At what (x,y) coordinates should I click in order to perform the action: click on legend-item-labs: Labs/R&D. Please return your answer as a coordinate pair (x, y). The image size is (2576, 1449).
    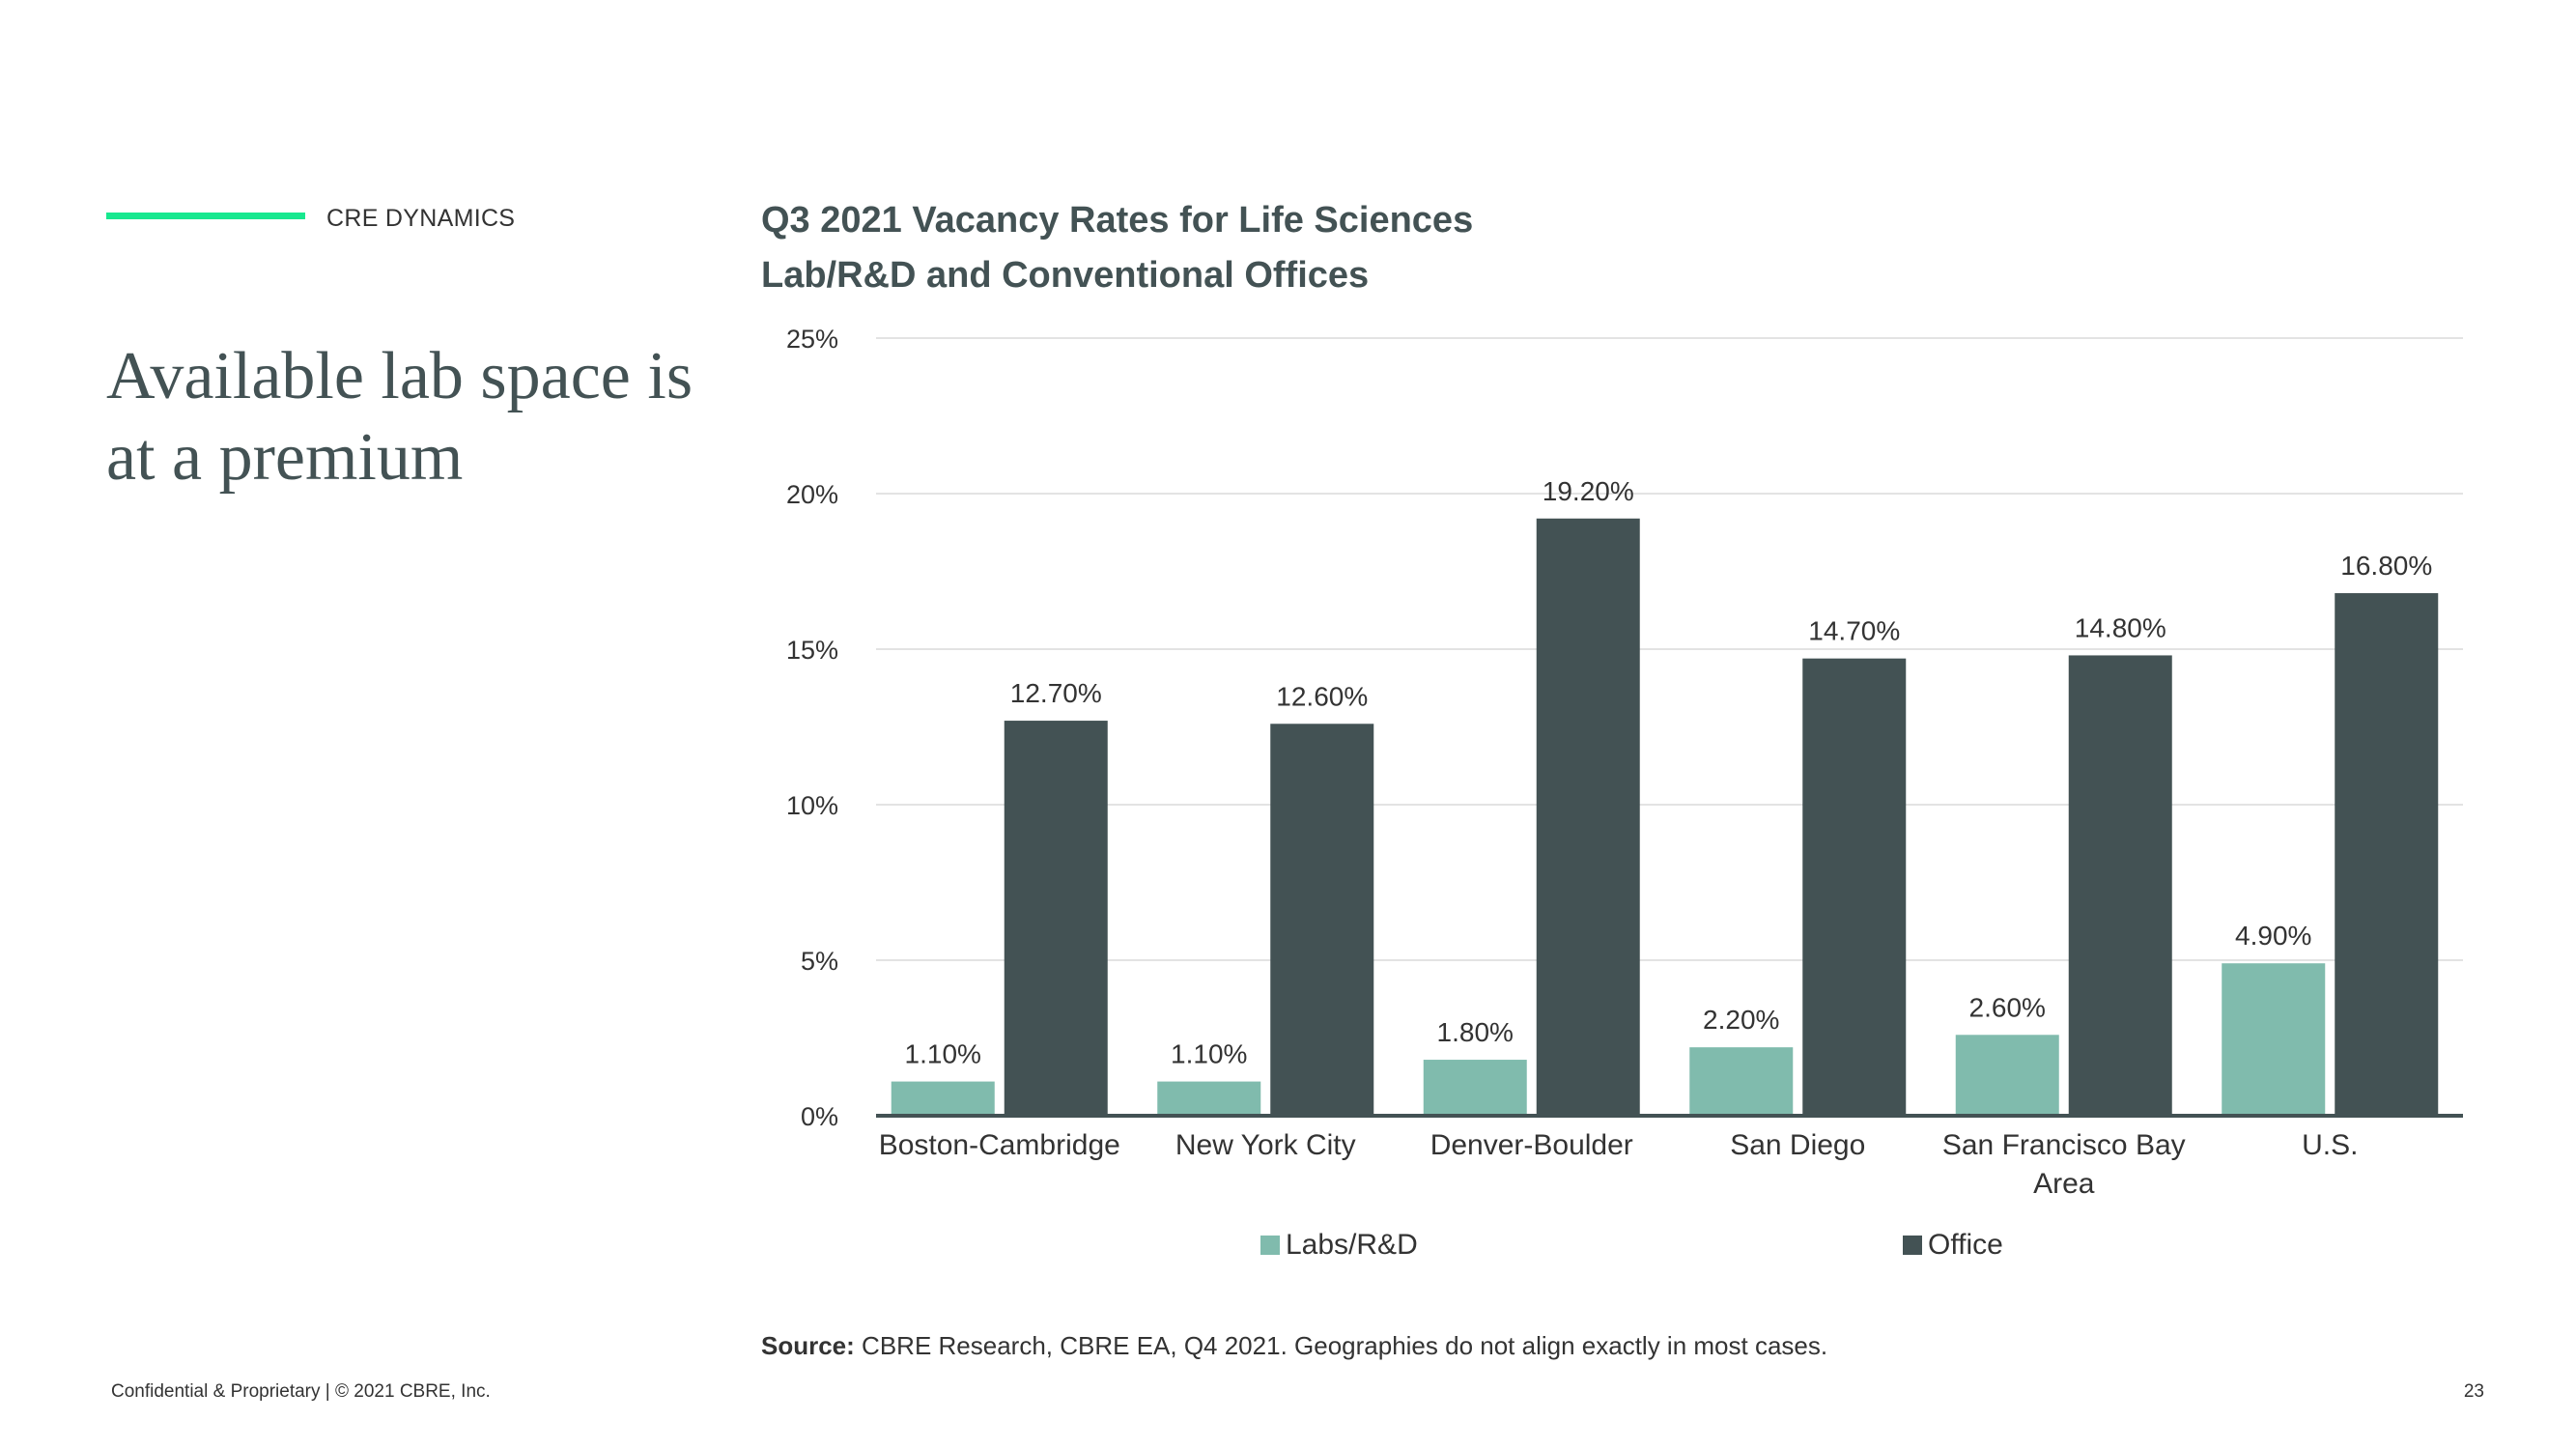
    Looking at the image, I should click on (1339, 1245).